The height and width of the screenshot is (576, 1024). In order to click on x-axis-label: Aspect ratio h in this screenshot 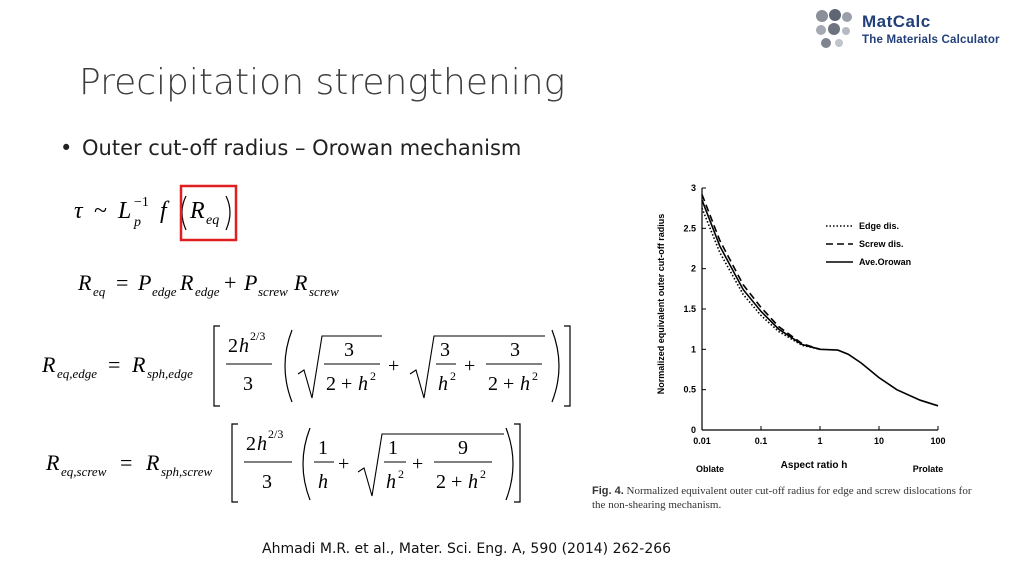, I will do `click(814, 465)`.